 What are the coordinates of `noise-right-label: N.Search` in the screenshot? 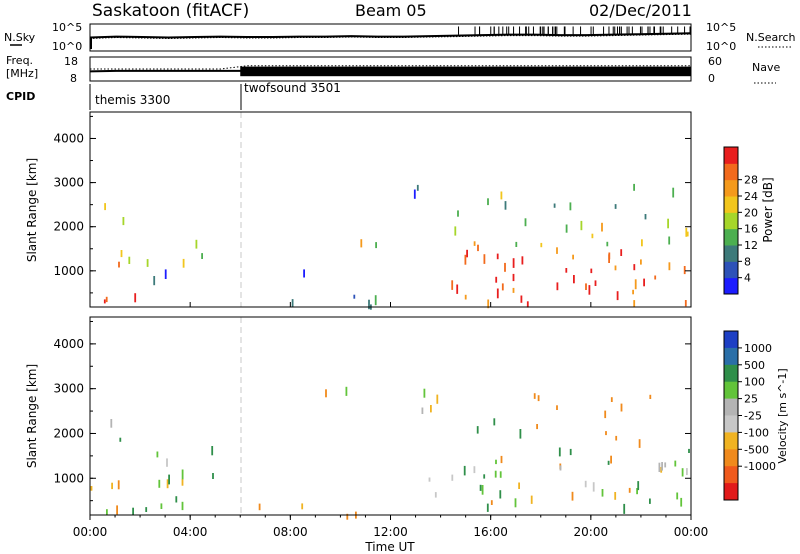 It's located at (771, 37).